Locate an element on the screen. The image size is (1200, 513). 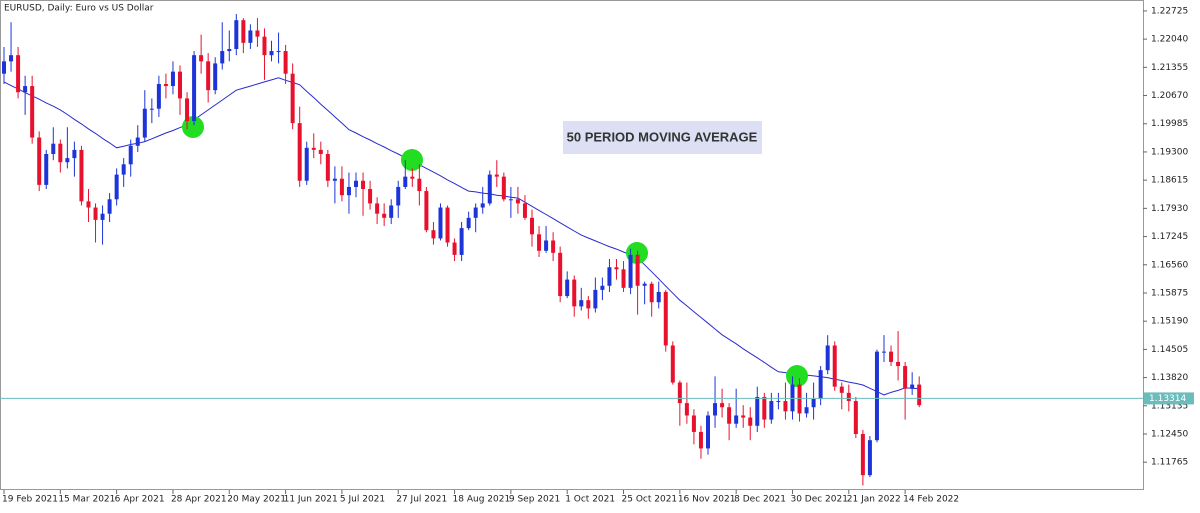
x-tick-label: 25 Oct 2021 is located at coordinates (650, 500).